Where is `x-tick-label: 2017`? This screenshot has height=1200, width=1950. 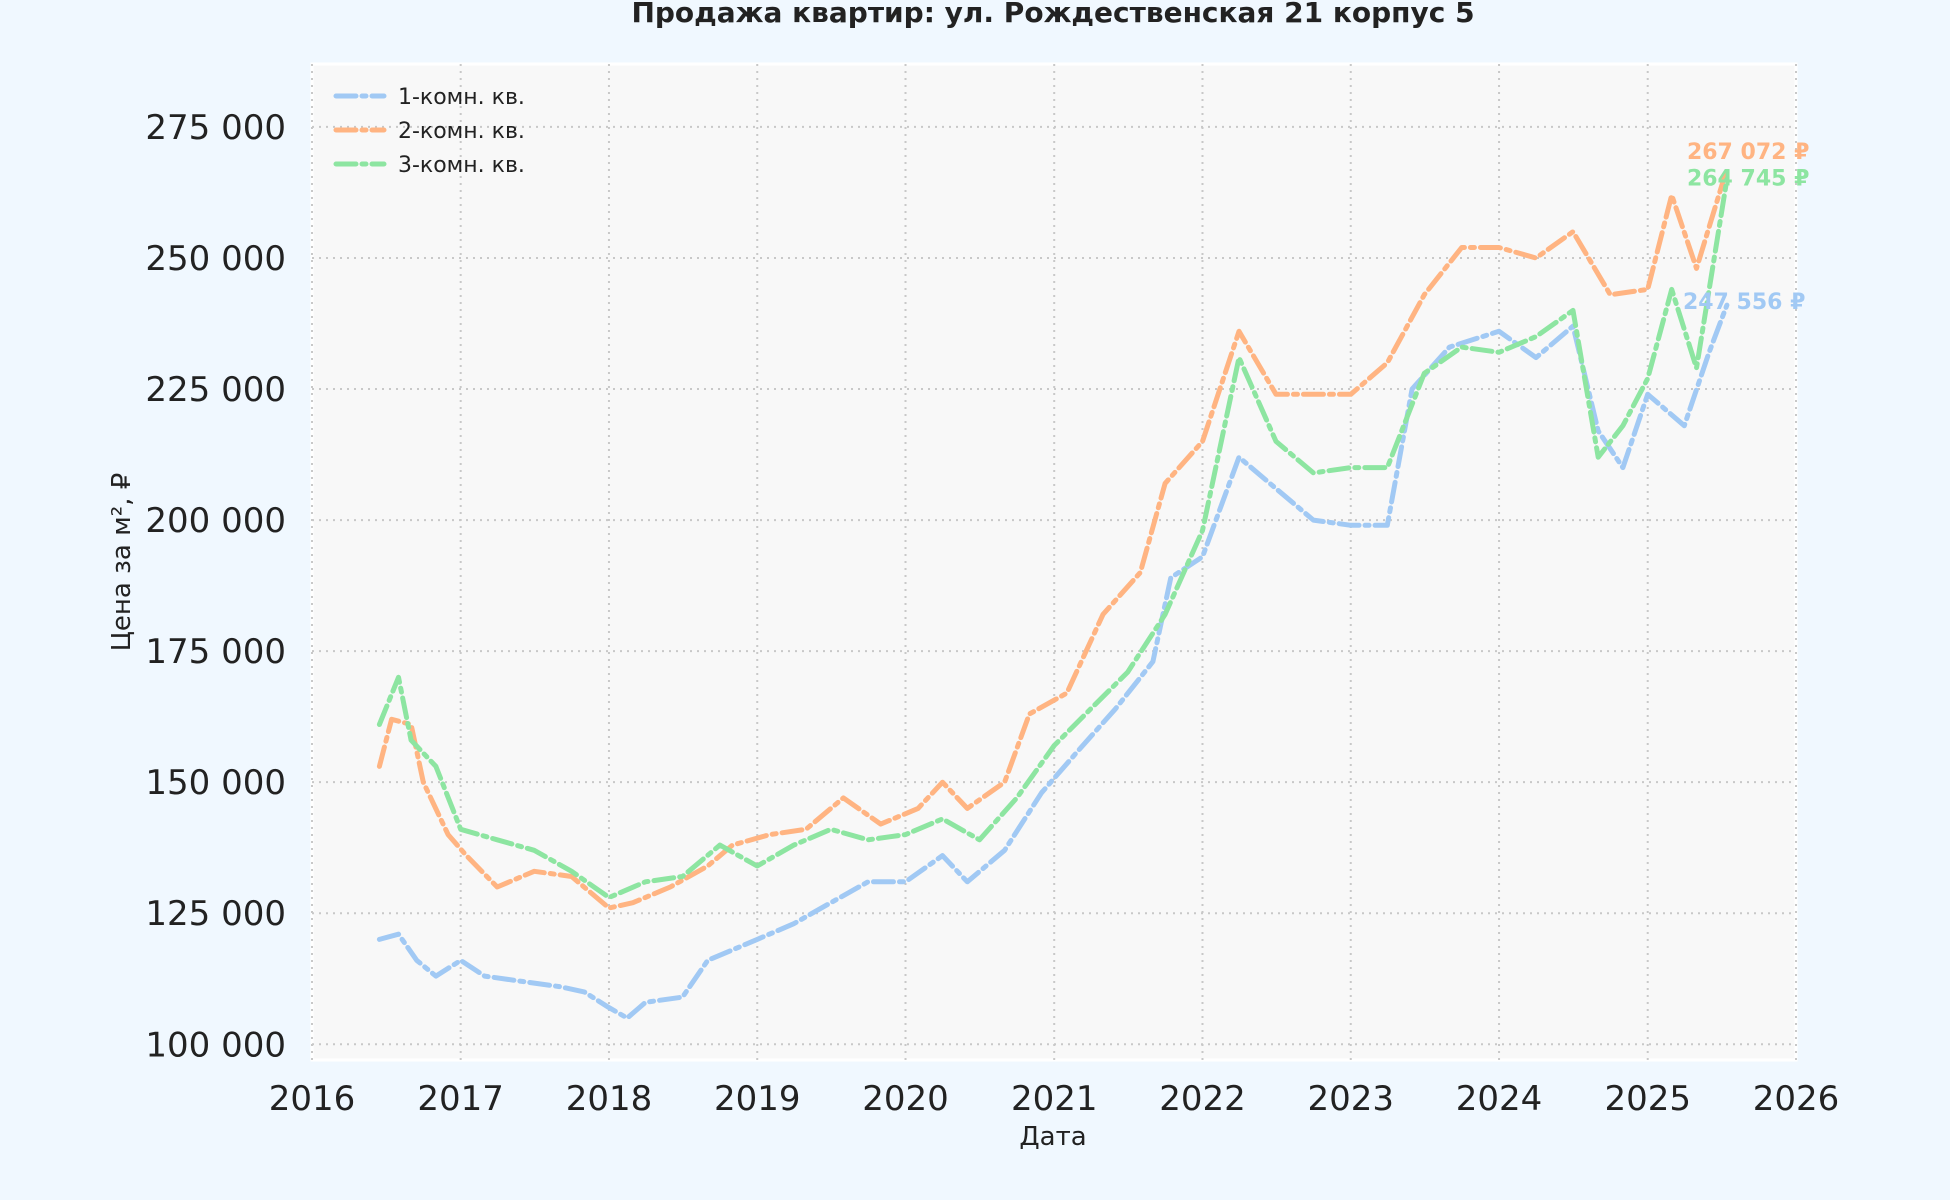 x-tick-label: 2017 is located at coordinates (460, 1099).